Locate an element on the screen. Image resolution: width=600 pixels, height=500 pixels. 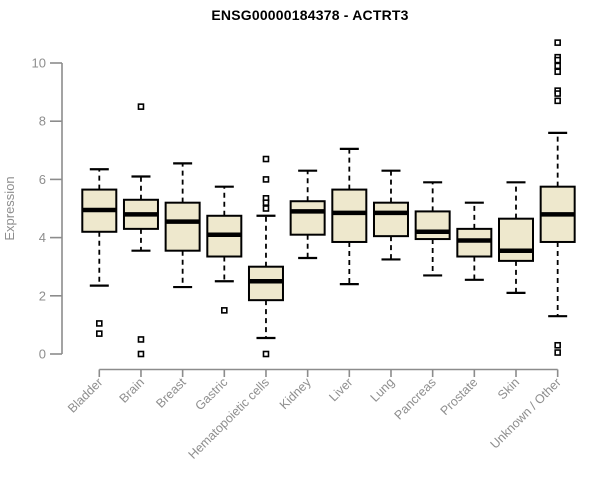
x-axis-tick-label: Skin is located at coordinates (508, 388).